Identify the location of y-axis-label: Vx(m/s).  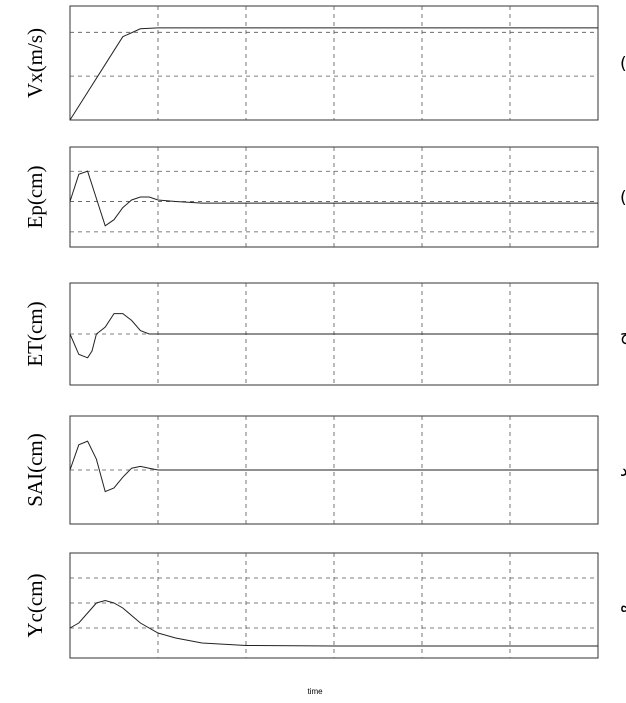
(35, 63).